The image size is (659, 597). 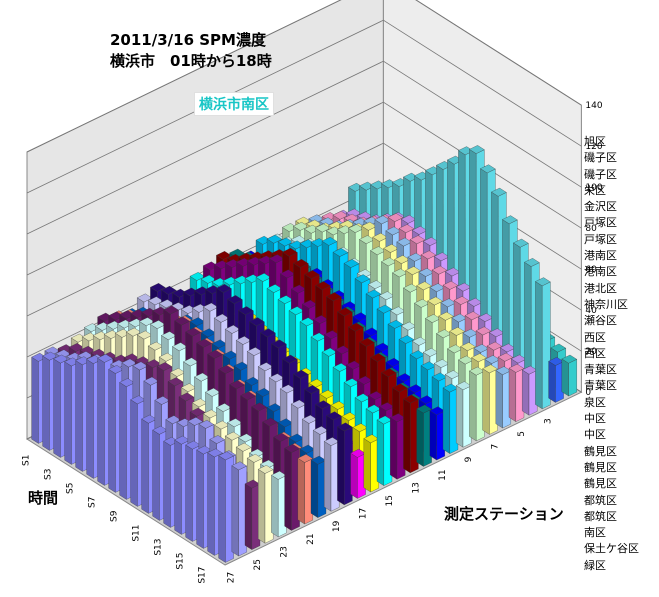 What do you see at coordinates (311, 538) in the screenshot?
I see `station-tick-label: 21` at bounding box center [311, 538].